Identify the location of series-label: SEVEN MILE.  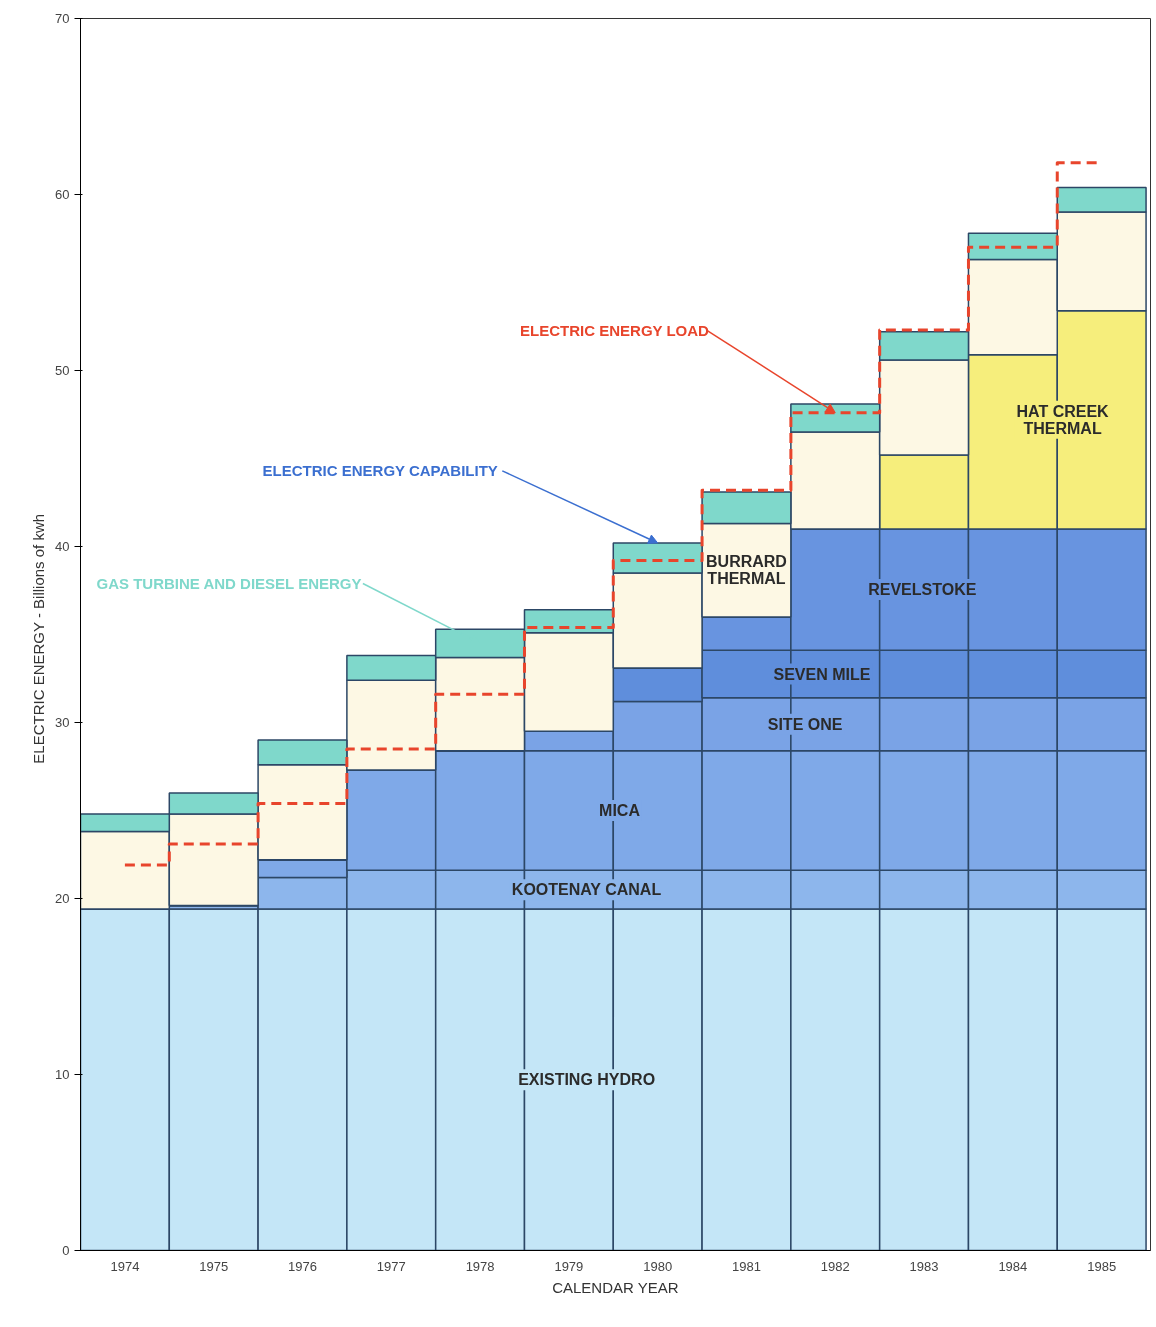
(822, 674).